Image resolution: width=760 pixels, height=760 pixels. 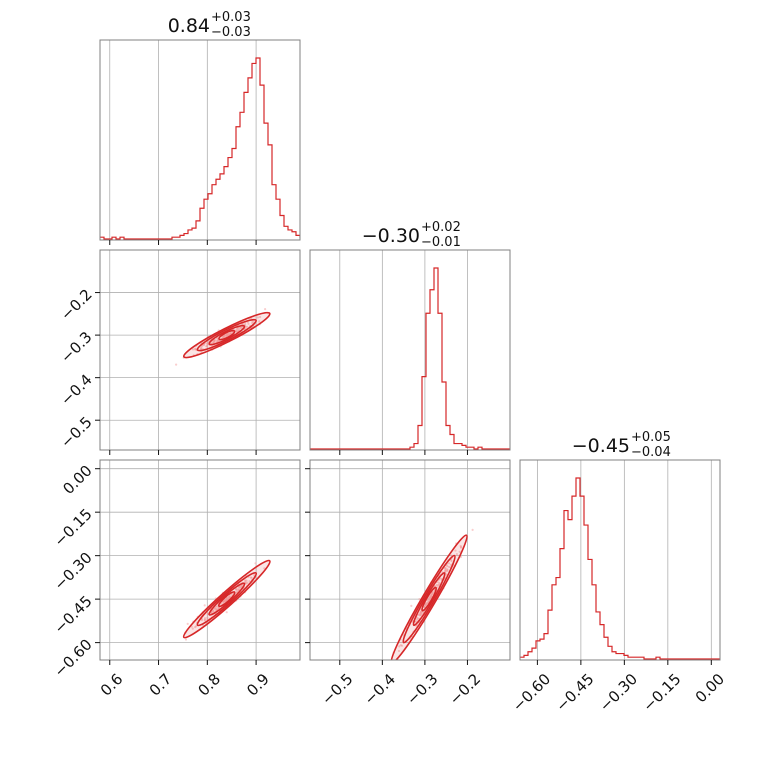 What do you see at coordinates (618, 692) in the screenshot?
I see `x-tick-label: −0.30` at bounding box center [618, 692].